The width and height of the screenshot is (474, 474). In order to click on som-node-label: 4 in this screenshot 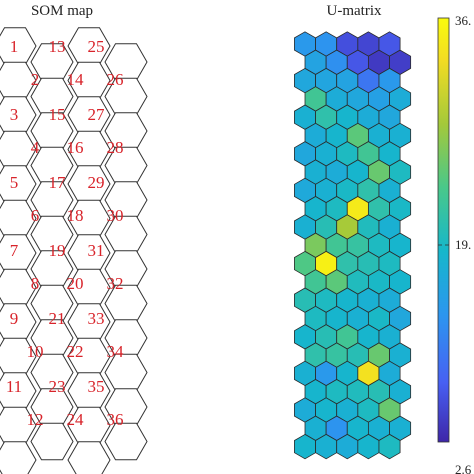, I will do `click(35, 147)`.